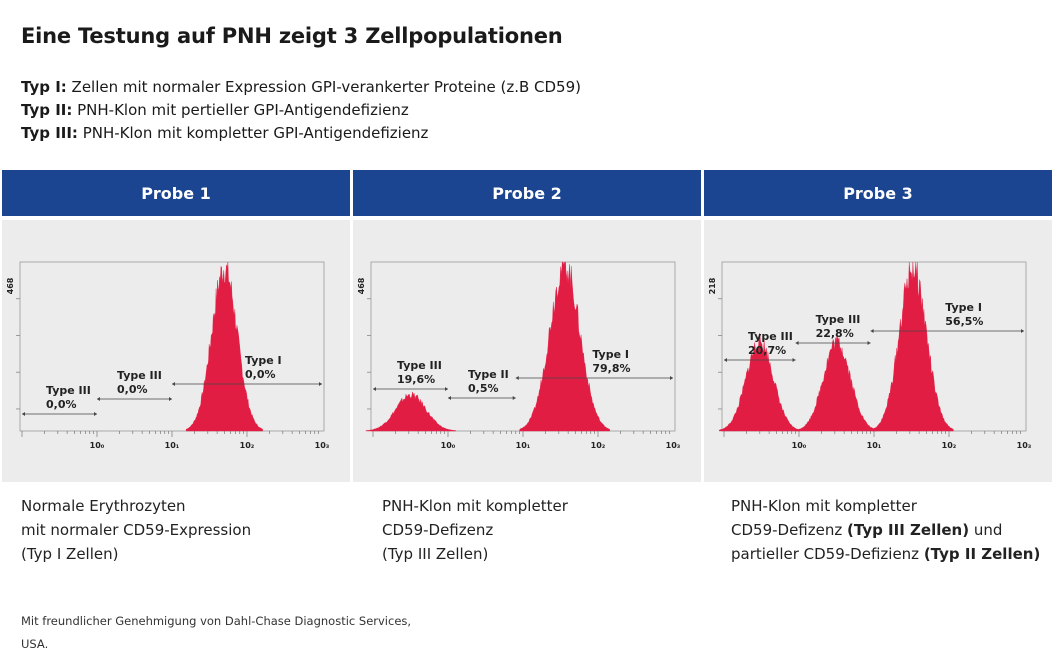 Image resolution: width=1054 pixels, height=658 pixels. Describe the element at coordinates (712, 285) in the screenshot. I see `y-axis-max-label: 218` at that location.